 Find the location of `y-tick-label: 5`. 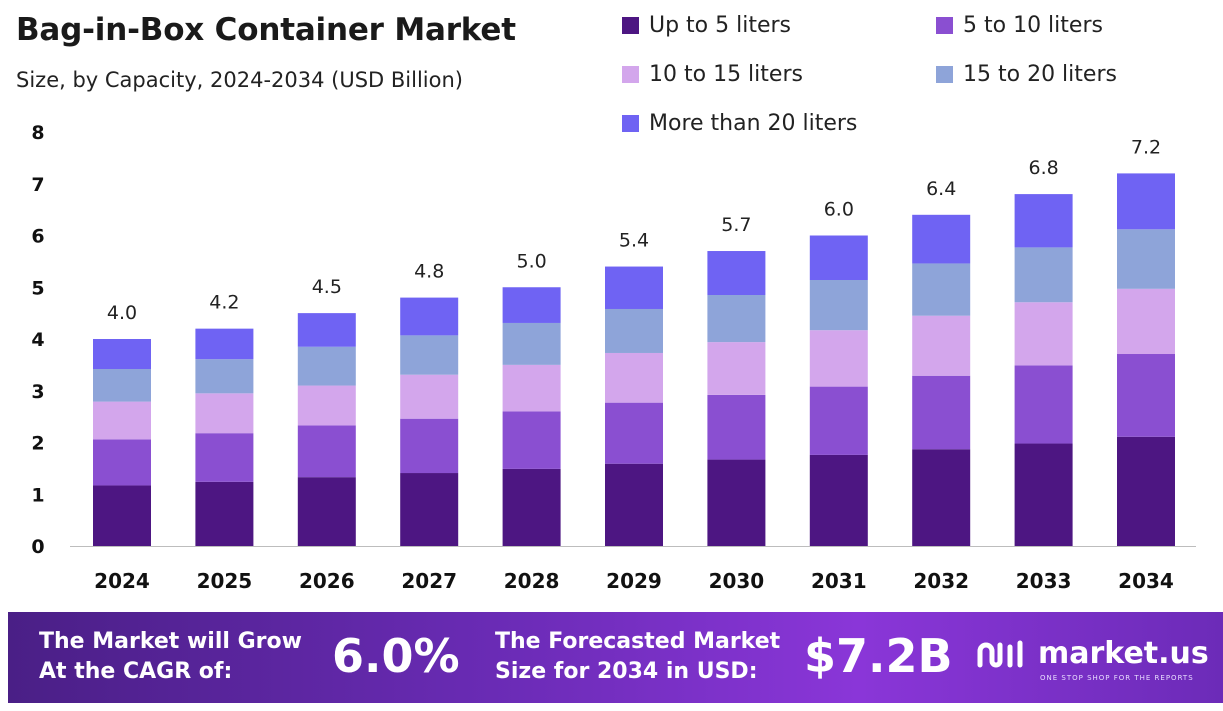

y-tick-label: 5 is located at coordinates (37, 288).